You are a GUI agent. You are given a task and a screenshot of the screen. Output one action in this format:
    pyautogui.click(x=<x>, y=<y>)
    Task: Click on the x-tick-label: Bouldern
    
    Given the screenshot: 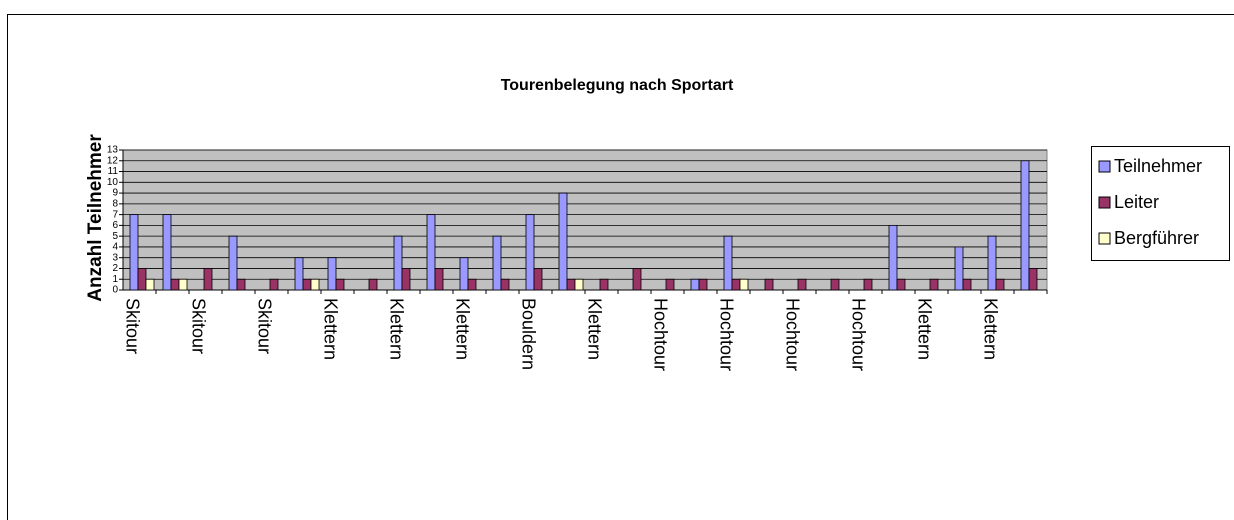 What is the action you would take?
    pyautogui.click(x=528, y=334)
    